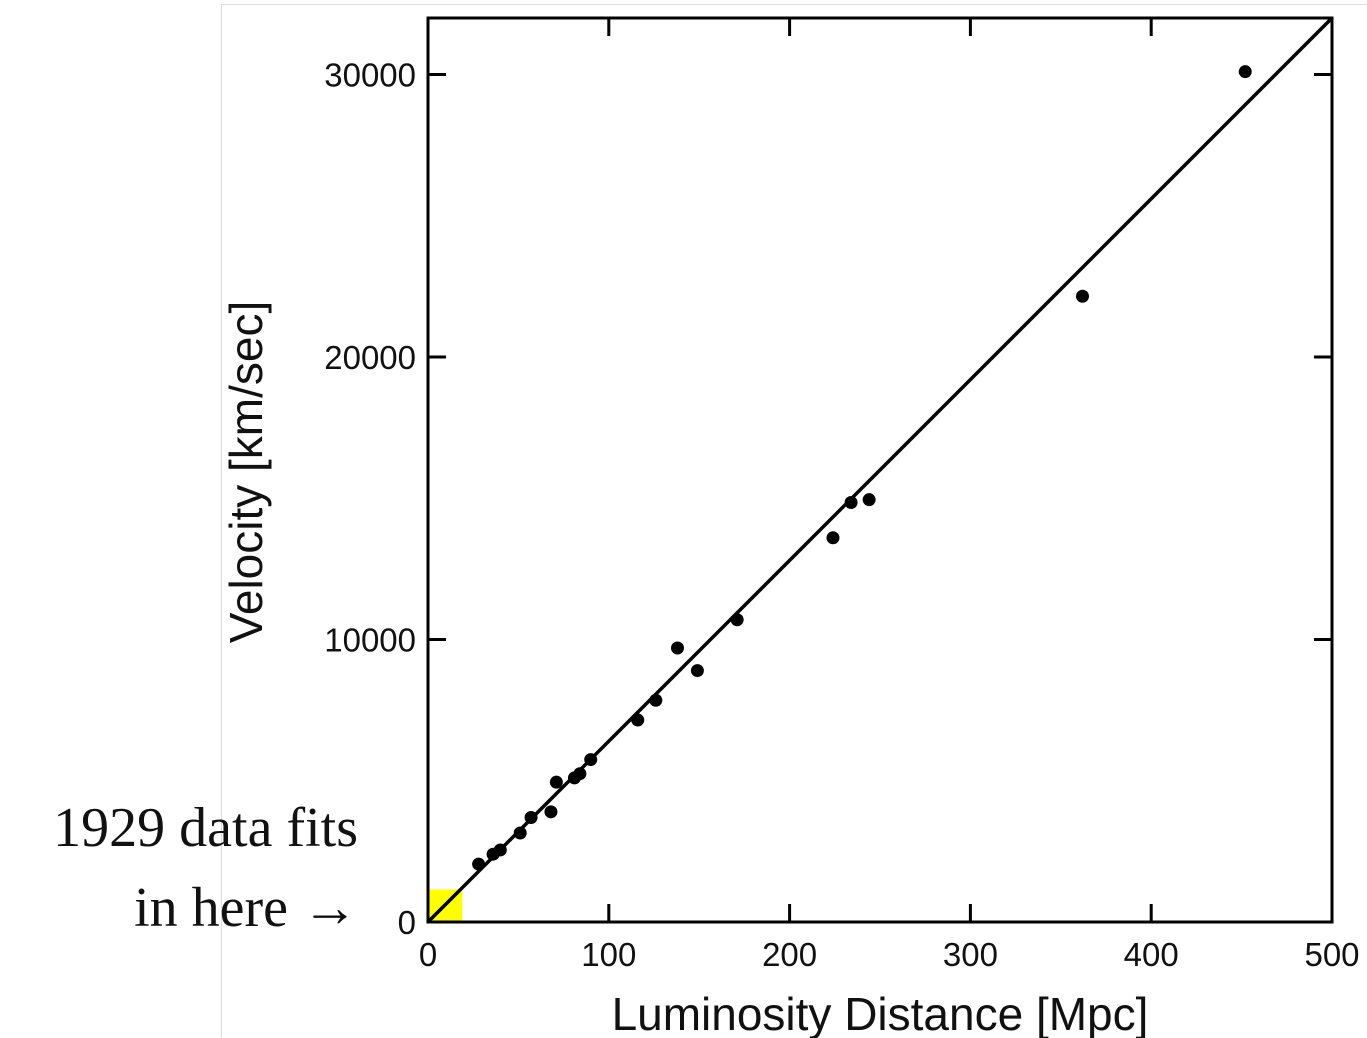 The image size is (1367, 1038). Describe the element at coordinates (1151, 954) in the screenshot. I see `x-tick-label: 400` at that location.